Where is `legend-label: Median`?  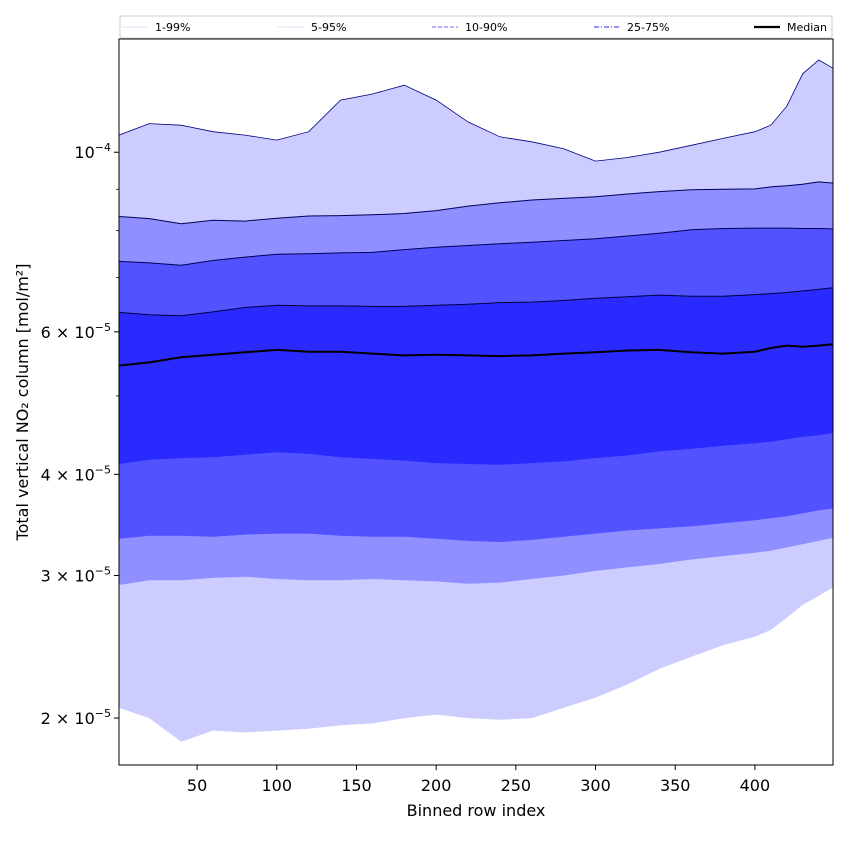 legend-label: Median is located at coordinates (807, 27).